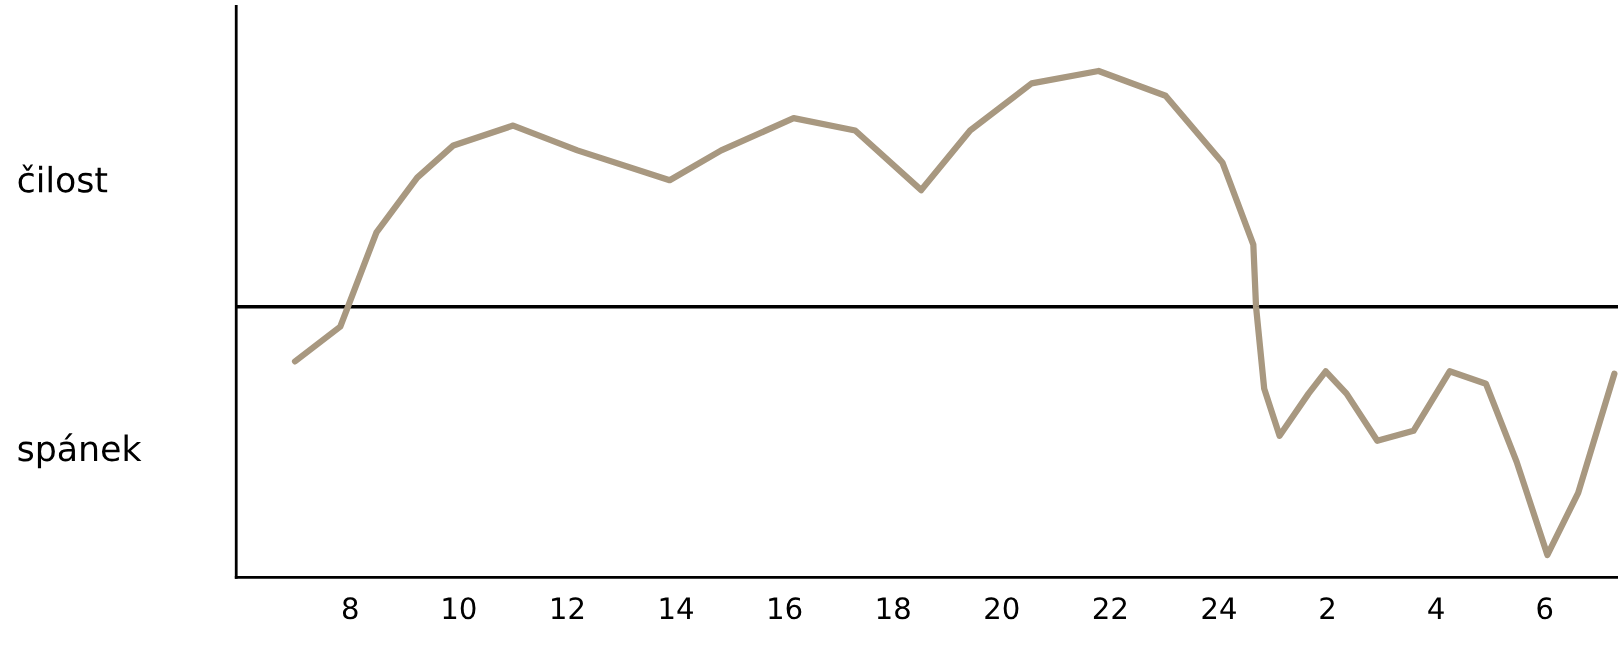  What do you see at coordinates (80, 451) in the screenshot?
I see `text: spánek` at bounding box center [80, 451].